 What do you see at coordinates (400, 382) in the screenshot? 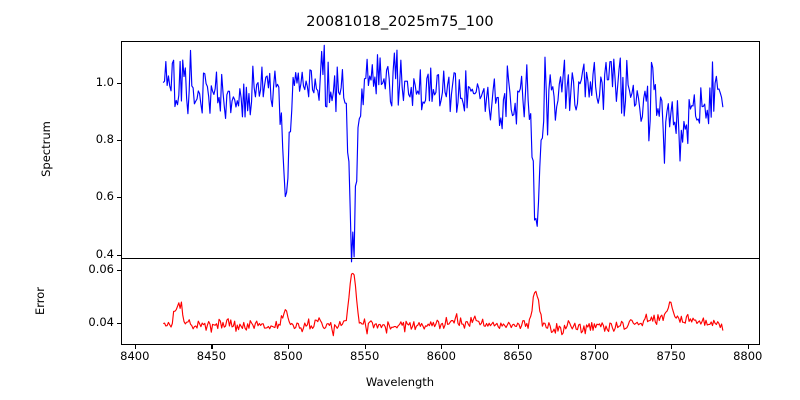
I see `x-axis-label: Wavelength` at bounding box center [400, 382].